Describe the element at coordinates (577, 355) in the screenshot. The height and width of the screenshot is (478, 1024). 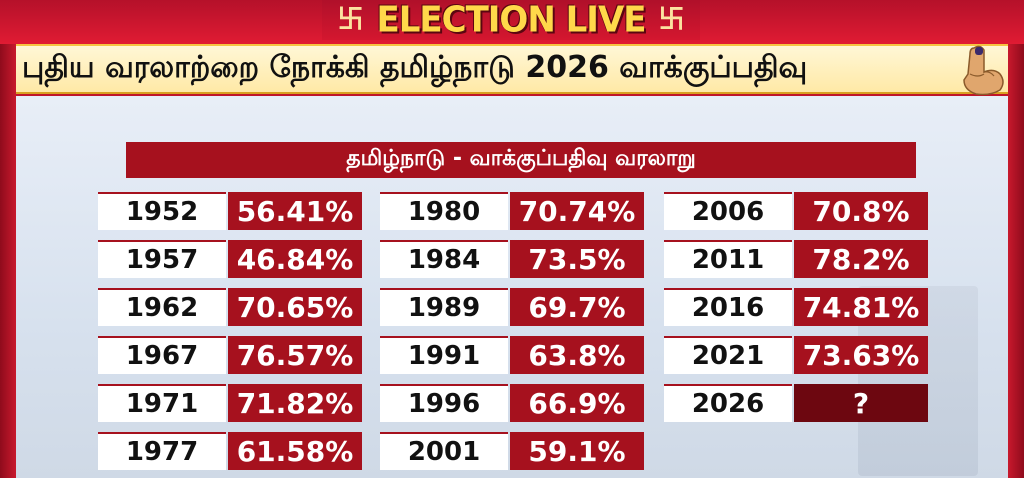
I see `turnout-cell: 63.8%` at that location.